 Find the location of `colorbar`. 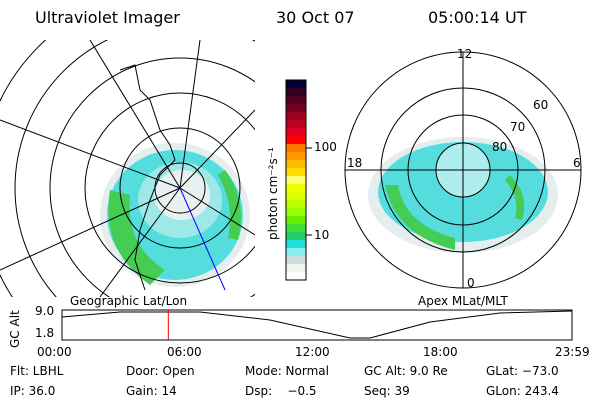

colorbar is located at coordinates (296, 180).